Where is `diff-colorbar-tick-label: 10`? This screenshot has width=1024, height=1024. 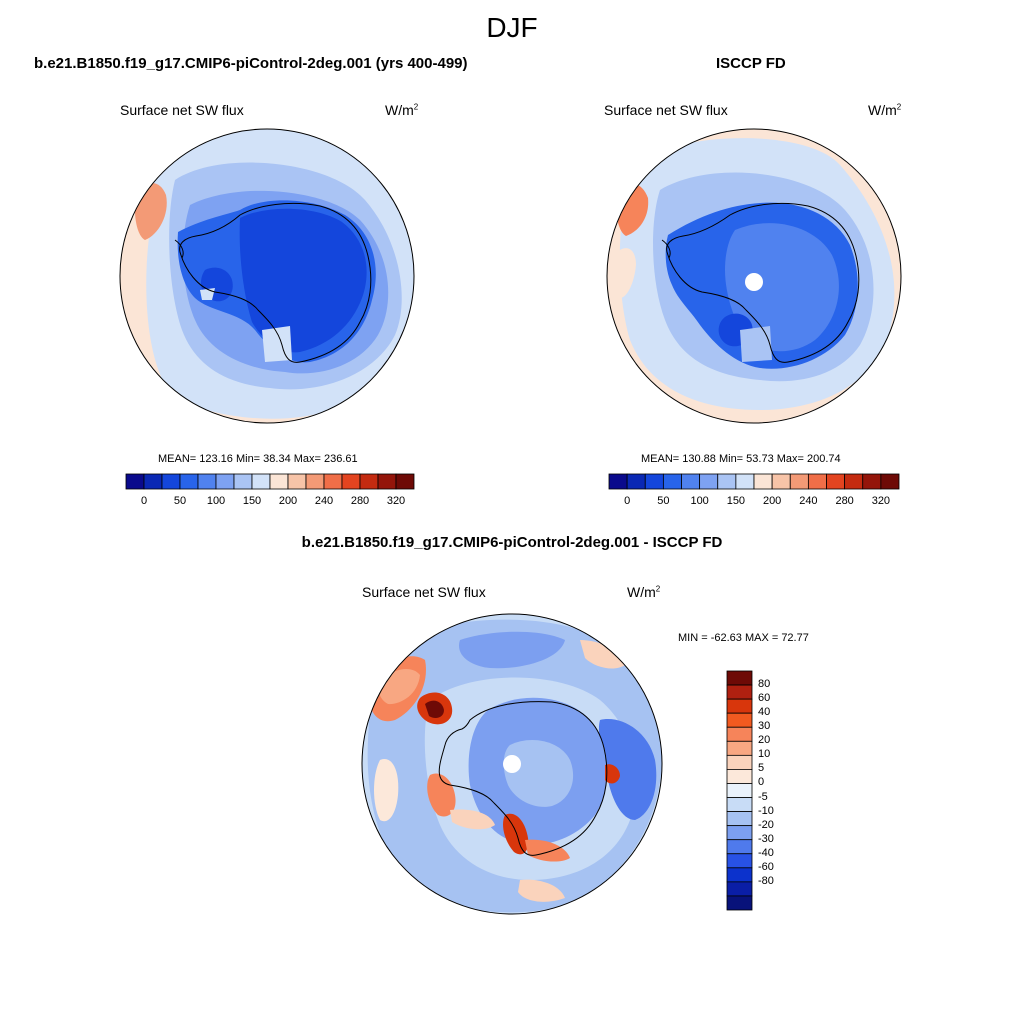
diff-colorbar-tick-label: 10 is located at coordinates (764, 754).